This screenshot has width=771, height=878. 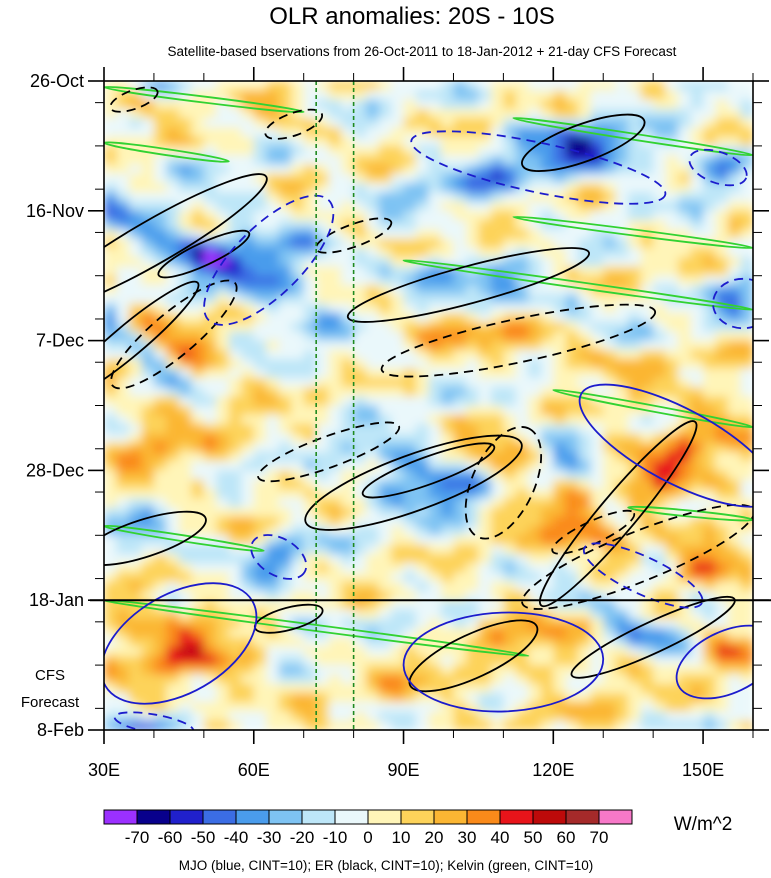 I want to click on colorbar-swatch, so click(x=549, y=817).